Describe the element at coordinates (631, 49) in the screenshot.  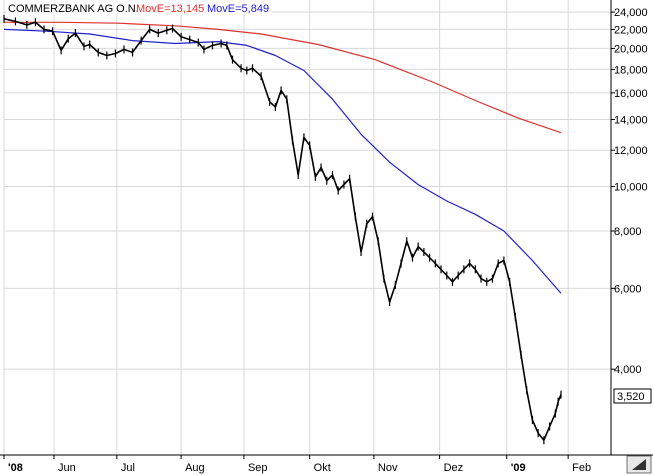
I see `y-tick-label: 20,000` at that location.